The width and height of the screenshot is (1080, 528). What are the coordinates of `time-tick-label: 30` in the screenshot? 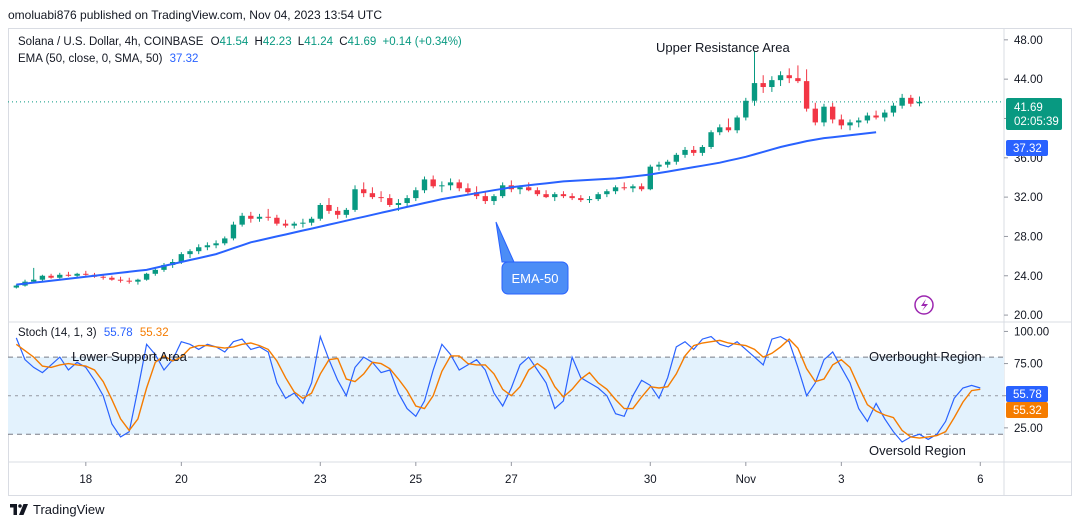 It's located at (650, 480).